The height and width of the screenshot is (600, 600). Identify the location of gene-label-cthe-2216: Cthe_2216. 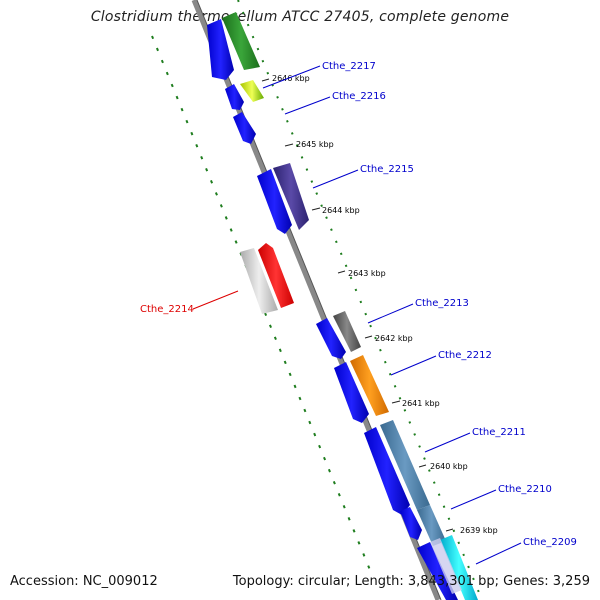
(359, 96).